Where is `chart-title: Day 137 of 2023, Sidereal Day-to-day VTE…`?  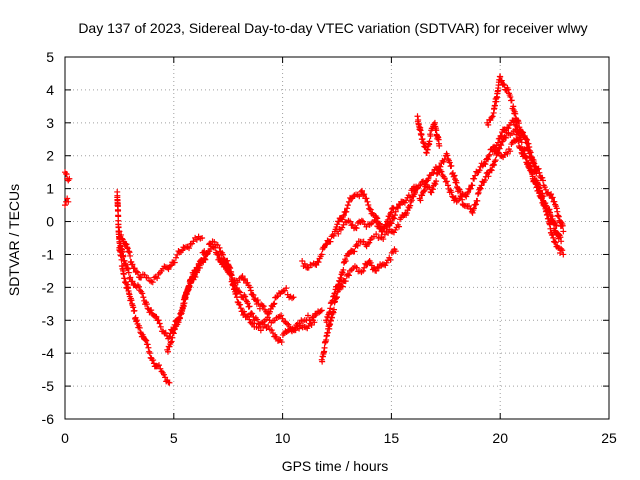 chart-title: Day 137 of 2023, Sidereal Day-to-day VTE… is located at coordinates (332, 28).